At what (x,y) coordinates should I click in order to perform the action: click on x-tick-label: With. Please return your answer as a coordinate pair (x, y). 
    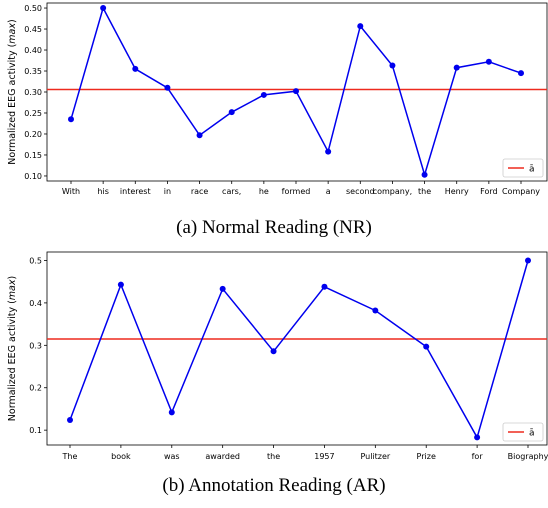
    Looking at the image, I should click on (71, 191).